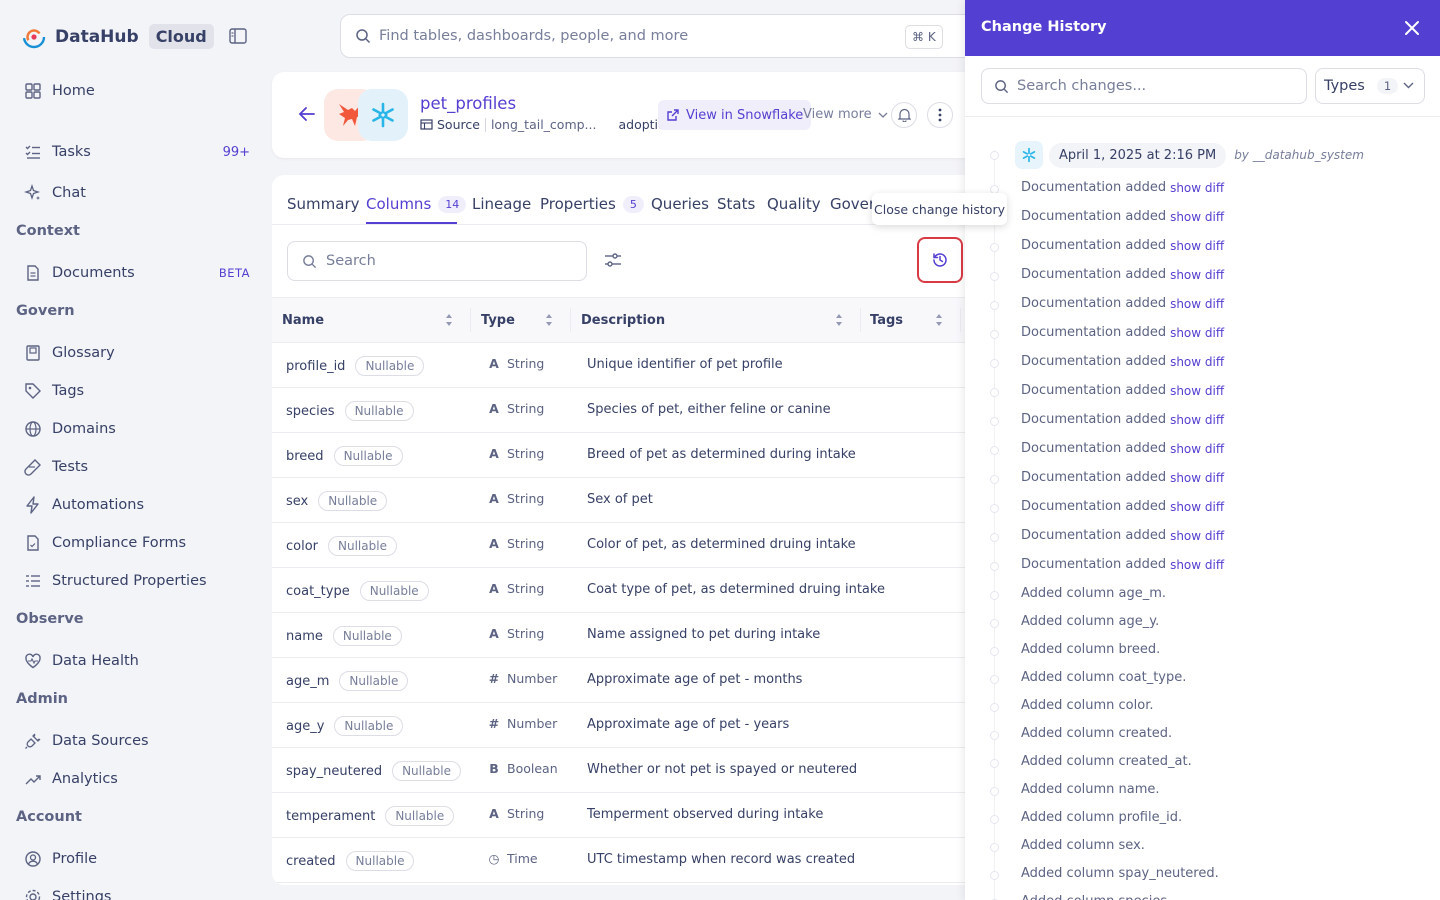  What do you see at coordinates (311, 861) in the screenshot?
I see `column-name: created` at bounding box center [311, 861].